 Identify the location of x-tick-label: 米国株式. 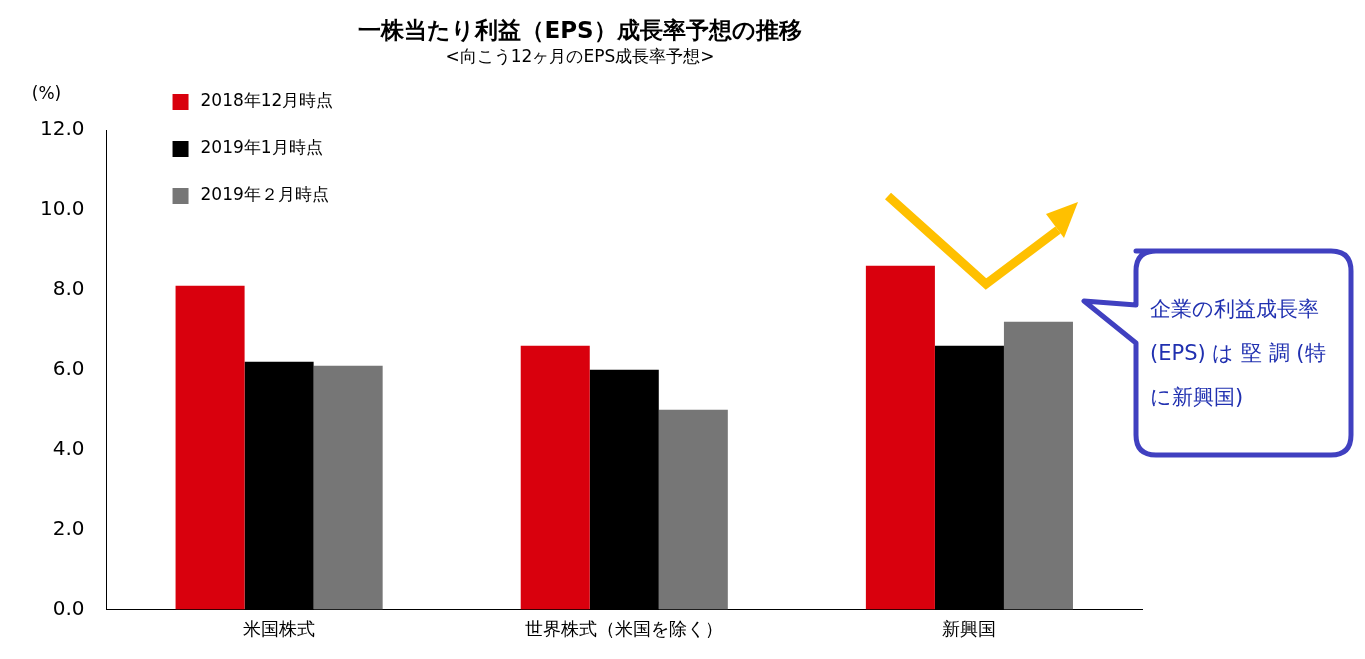
(279, 628).